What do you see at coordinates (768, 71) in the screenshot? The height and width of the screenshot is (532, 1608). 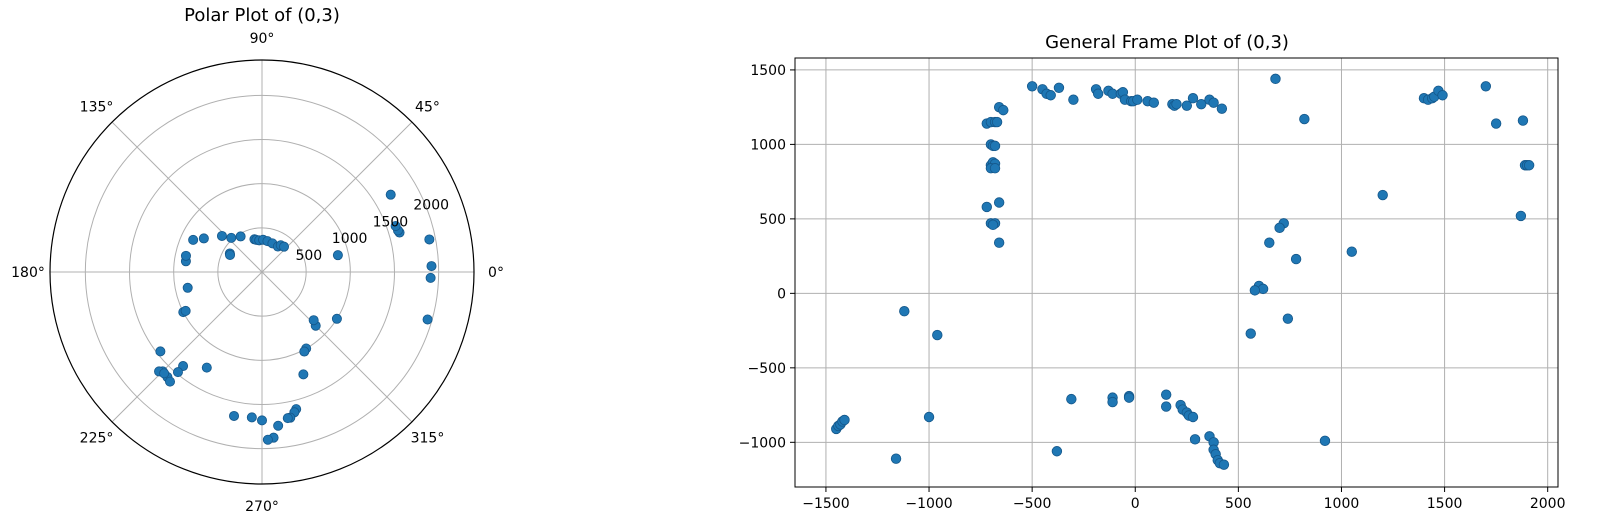 I see `frame-y-tick-label: 1500` at bounding box center [768, 71].